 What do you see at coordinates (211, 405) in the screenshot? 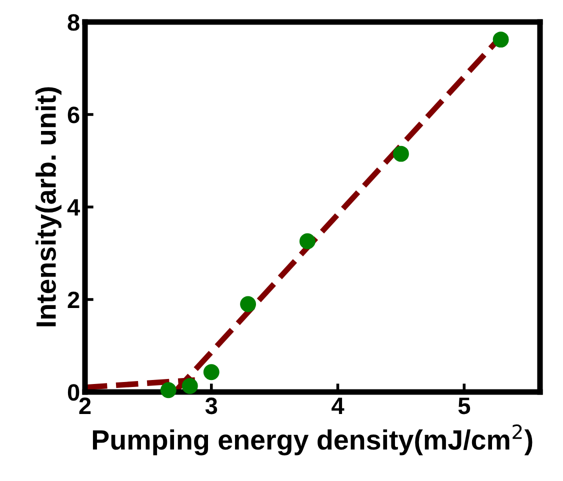
I see `x-tick-label: 3` at bounding box center [211, 405].